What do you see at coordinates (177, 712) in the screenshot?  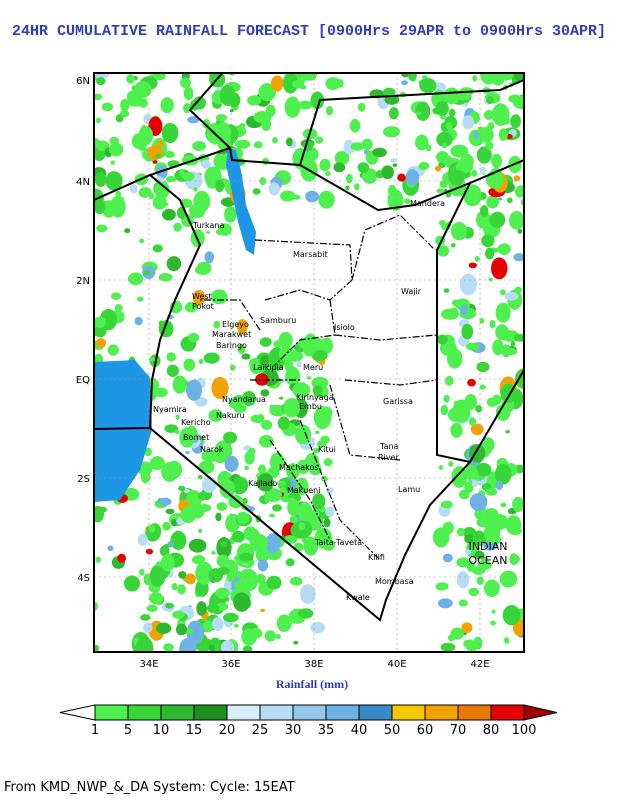 I see `colorbar-box` at bounding box center [177, 712].